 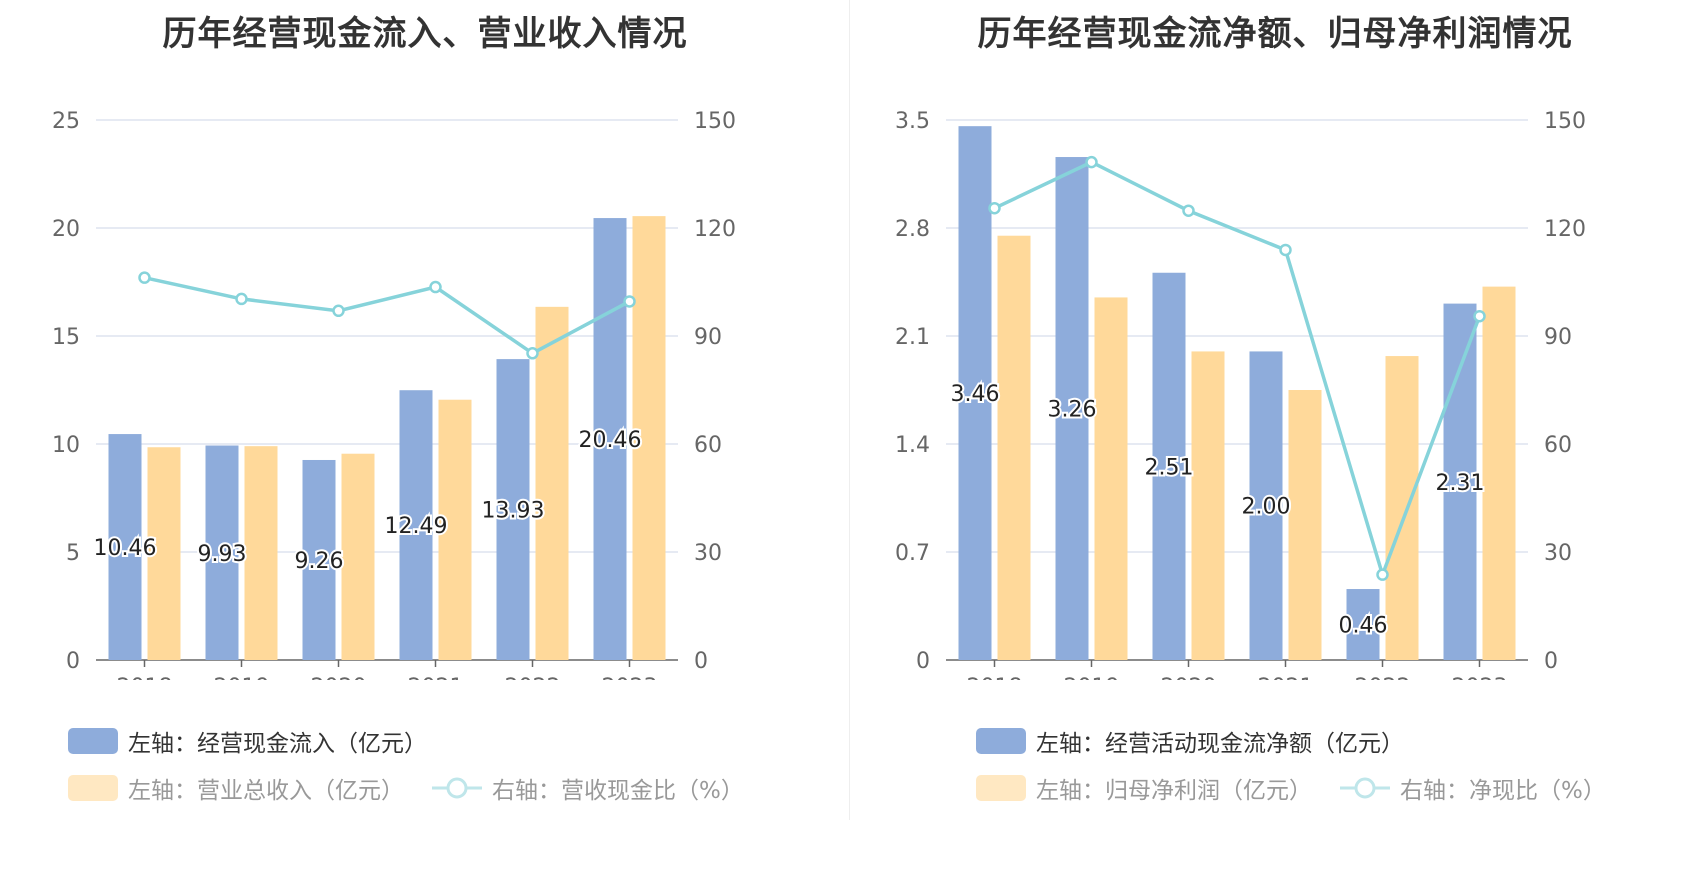 I want to click on left-axis-tick-label: 2.8, so click(x=912, y=229).